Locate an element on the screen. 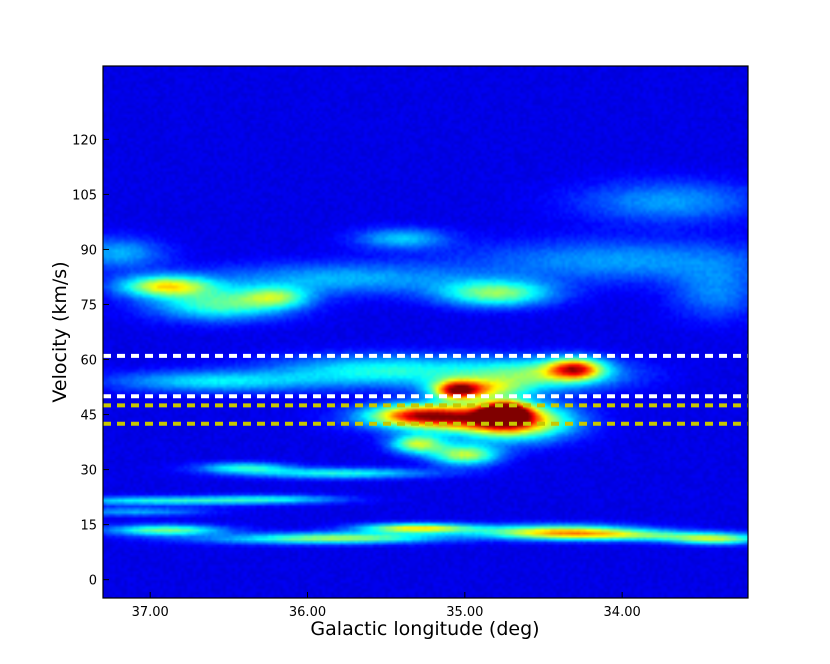 The width and height of the screenshot is (830, 664). y-tick-label: 30 is located at coordinates (88, 471).